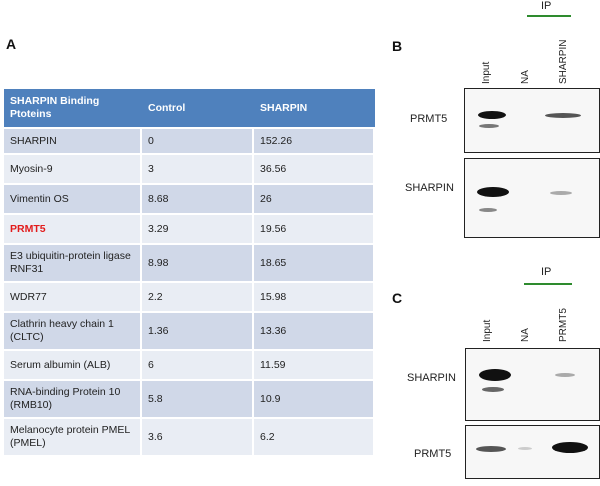 The width and height of the screenshot is (600, 486). Describe the element at coordinates (73, 437) in the screenshot. I see `cell-protein: Melanocyte protein PMEL (PMEL)` at that location.